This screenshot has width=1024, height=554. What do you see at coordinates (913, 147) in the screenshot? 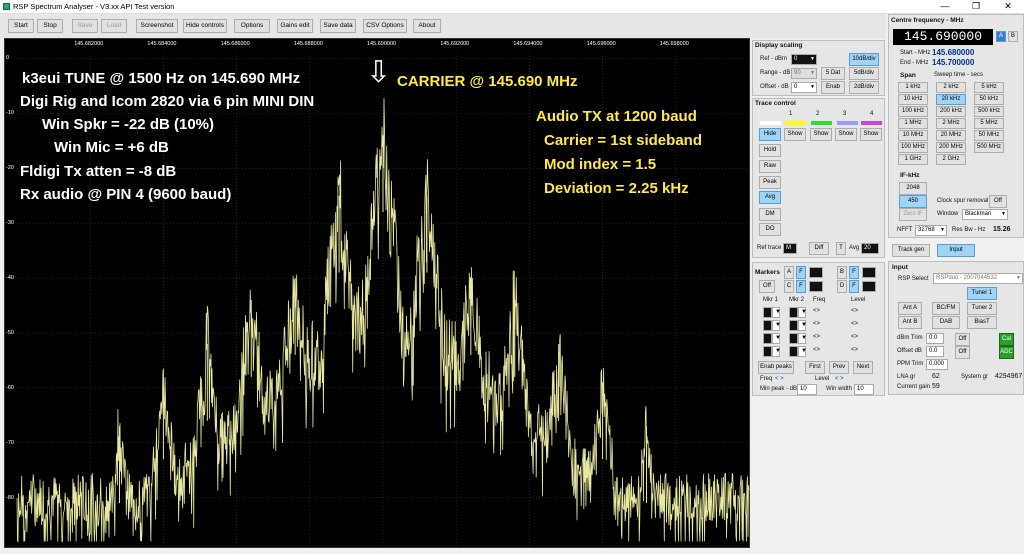
I see `span-100-mhz-button: 100 MHz` at bounding box center [913, 147].